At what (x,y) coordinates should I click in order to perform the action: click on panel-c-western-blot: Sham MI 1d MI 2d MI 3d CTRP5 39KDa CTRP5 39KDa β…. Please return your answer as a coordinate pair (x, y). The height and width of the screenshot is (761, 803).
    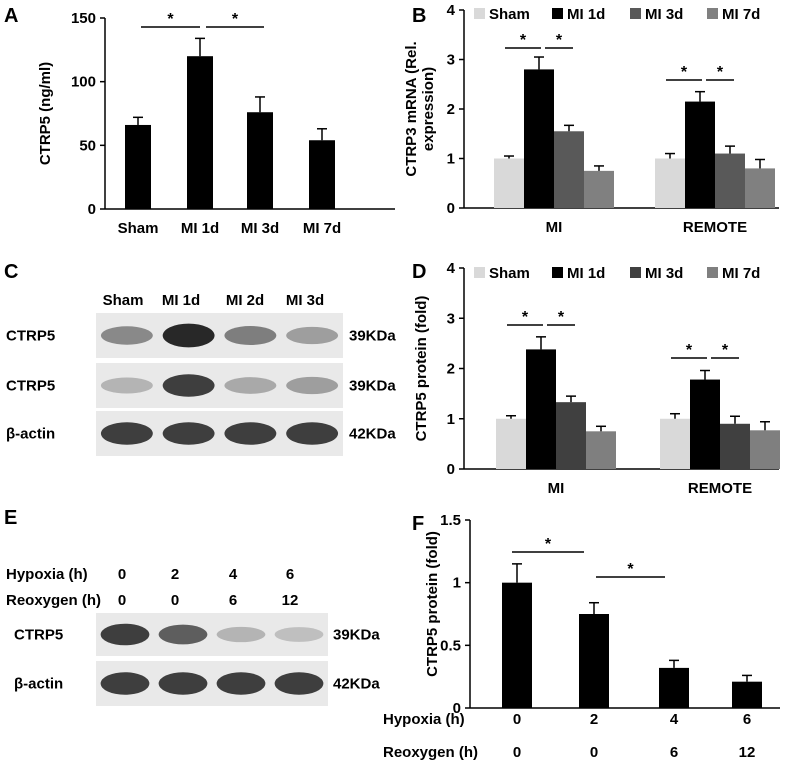
    Looking at the image, I should click on (201, 374).